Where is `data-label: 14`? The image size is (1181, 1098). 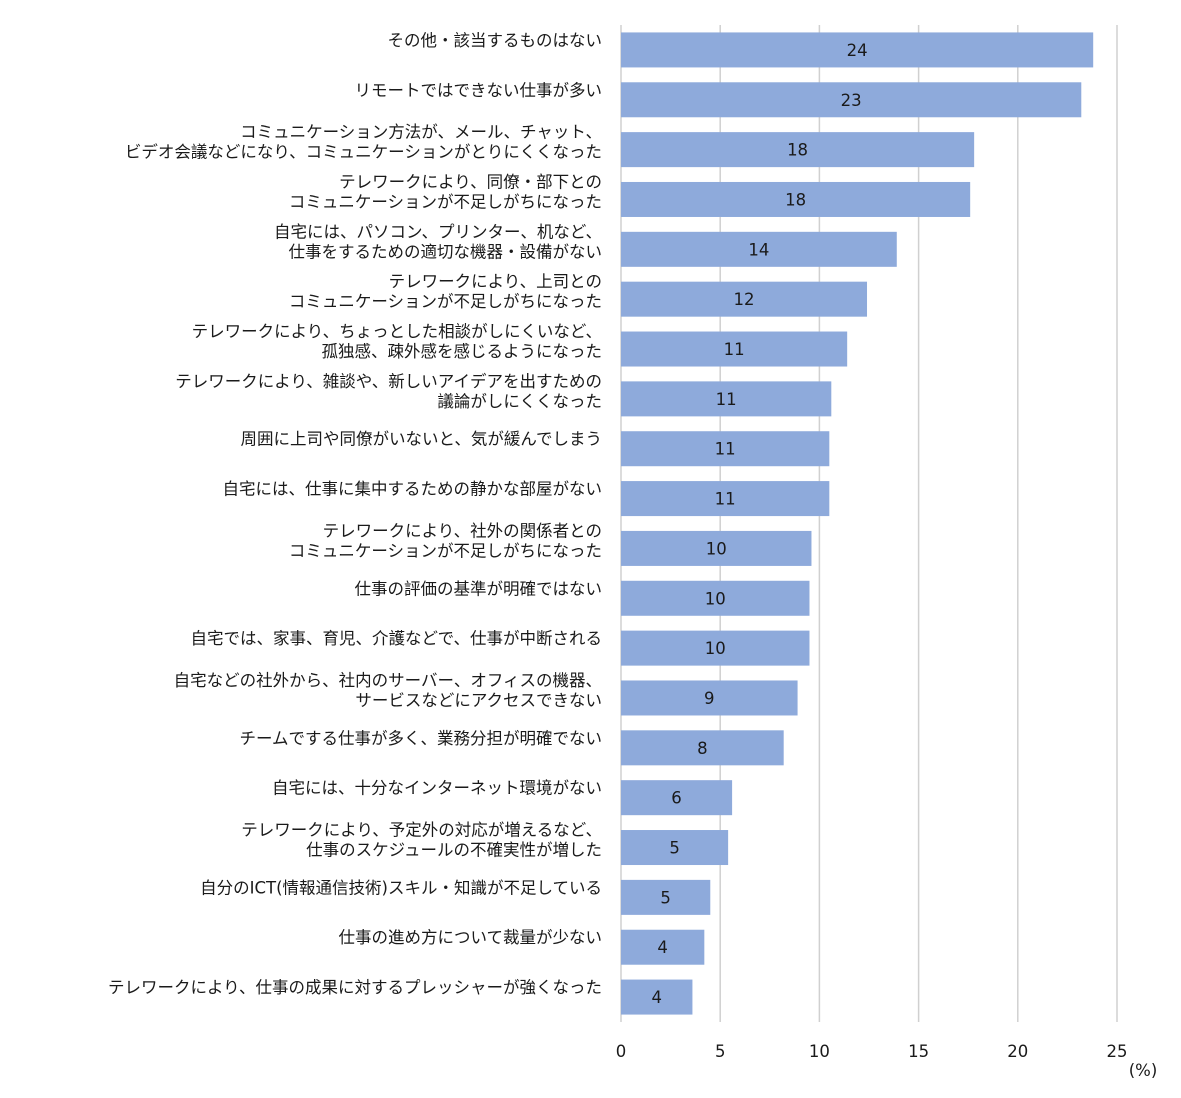
data-label: 14 is located at coordinates (758, 249).